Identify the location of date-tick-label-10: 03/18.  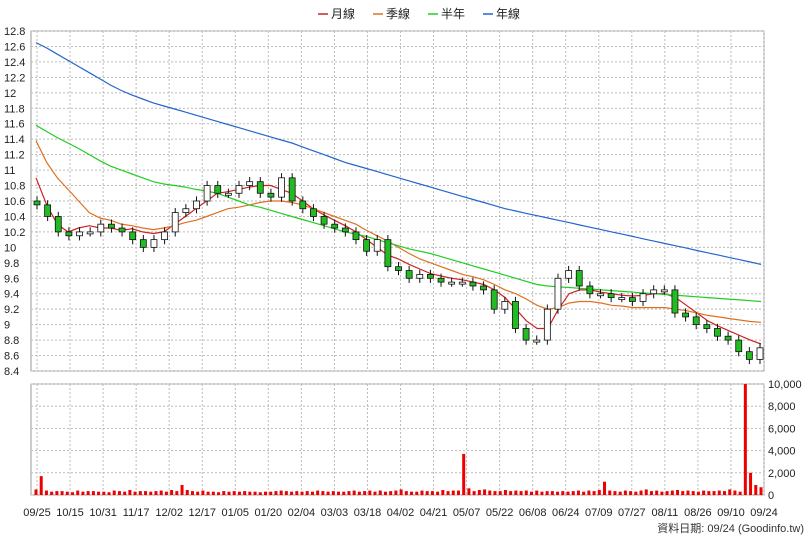
(368, 513).